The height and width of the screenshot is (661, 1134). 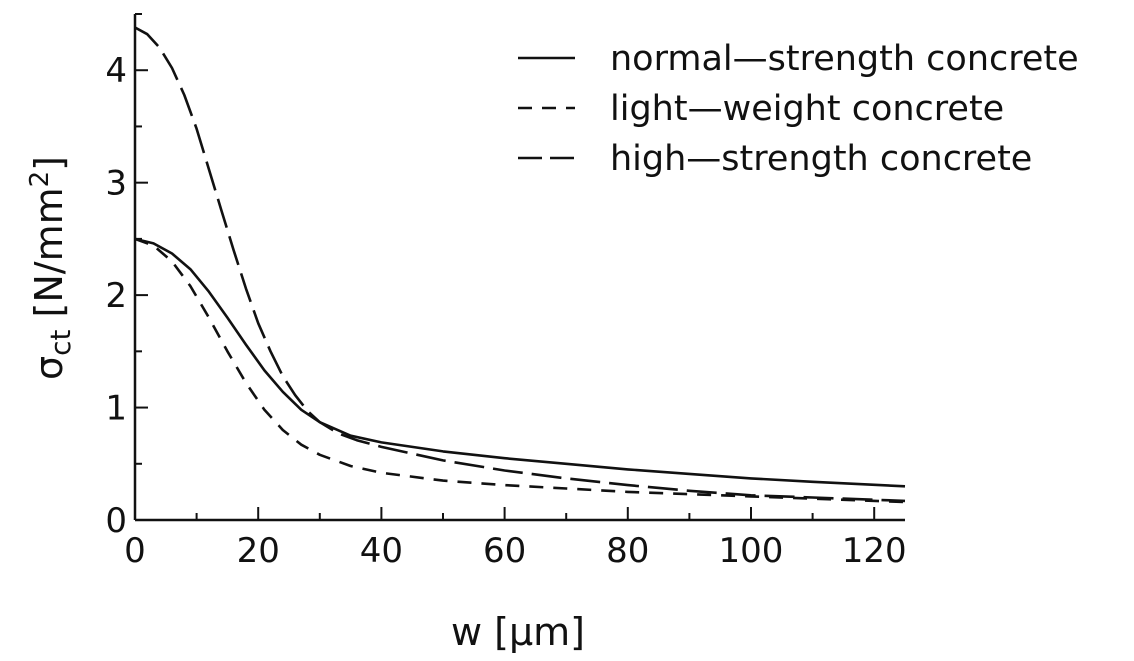 What do you see at coordinates (807, 109) in the screenshot?
I see `legend-label-2: light—weight concrete` at bounding box center [807, 109].